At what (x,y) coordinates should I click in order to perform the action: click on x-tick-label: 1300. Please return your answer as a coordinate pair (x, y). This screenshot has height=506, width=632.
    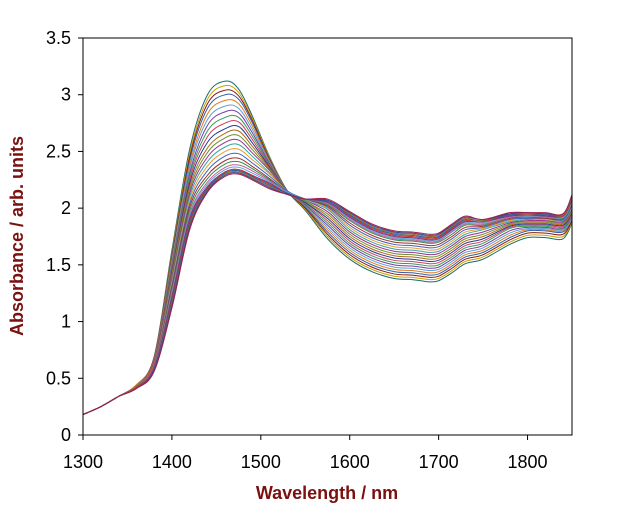
    Looking at the image, I should click on (83, 462).